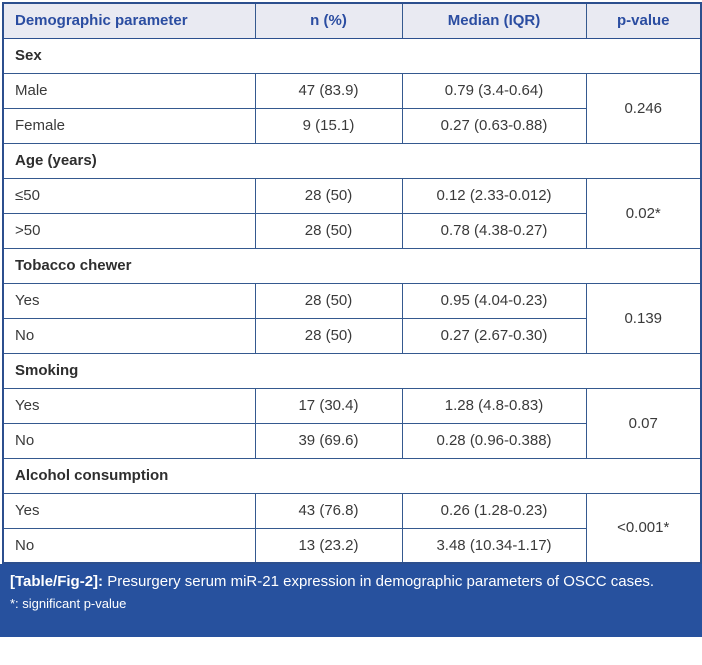 The width and height of the screenshot is (702, 665). Describe the element at coordinates (494, 440) in the screenshot. I see `cell-median: 0.28 (0.96-0.388)` at that location.